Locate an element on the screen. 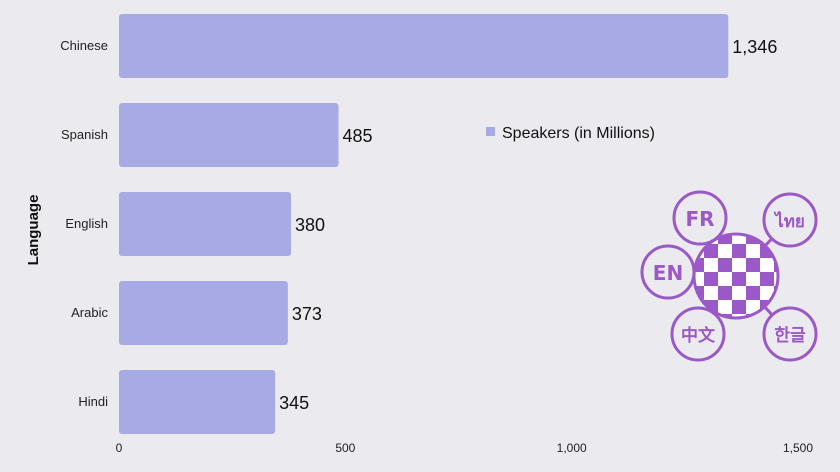  bar-spanish is located at coordinates (229, 135).